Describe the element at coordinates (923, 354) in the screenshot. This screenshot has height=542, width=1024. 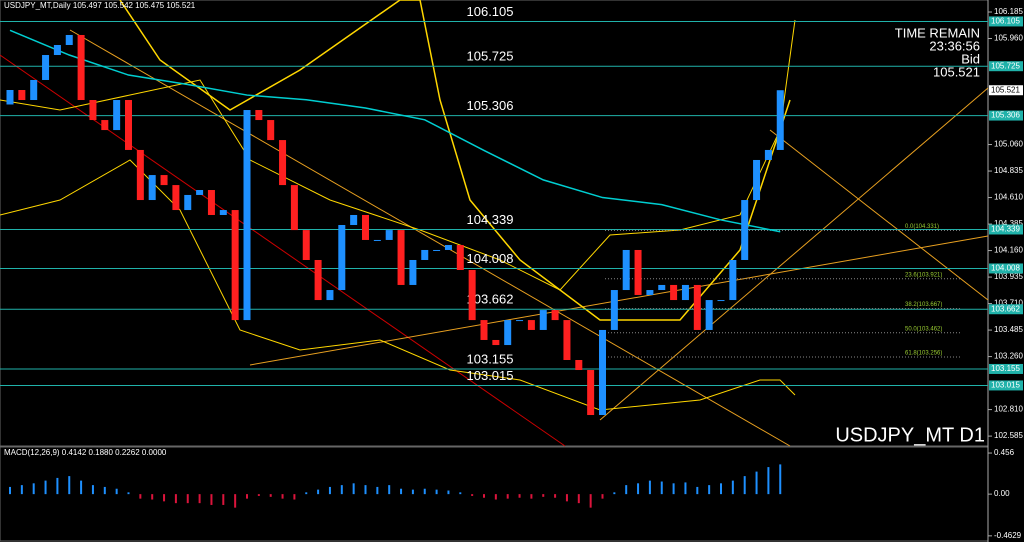
I see `fib-label: 61.8(103.256)` at that location.